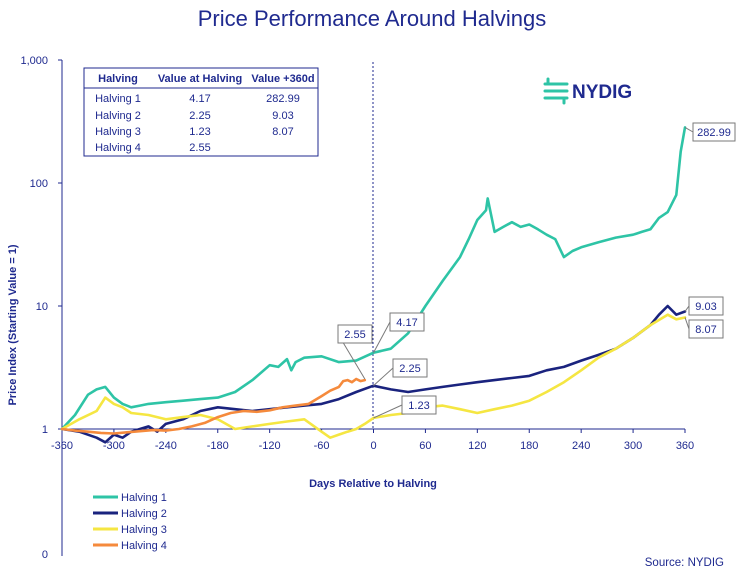 Image resolution: width=745 pixels, height=574 pixels. Describe the element at coordinates (685, 446) in the screenshot. I see `x-tick-label: 360` at that location.